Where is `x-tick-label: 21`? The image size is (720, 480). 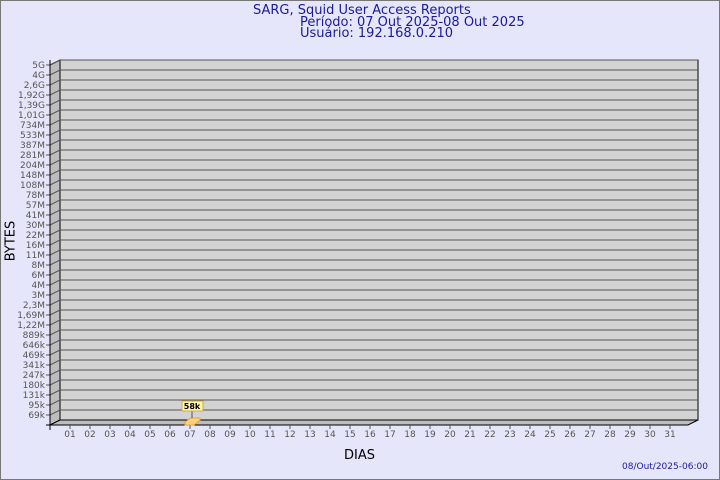 x-tick-label: 21 is located at coordinates (469, 435).